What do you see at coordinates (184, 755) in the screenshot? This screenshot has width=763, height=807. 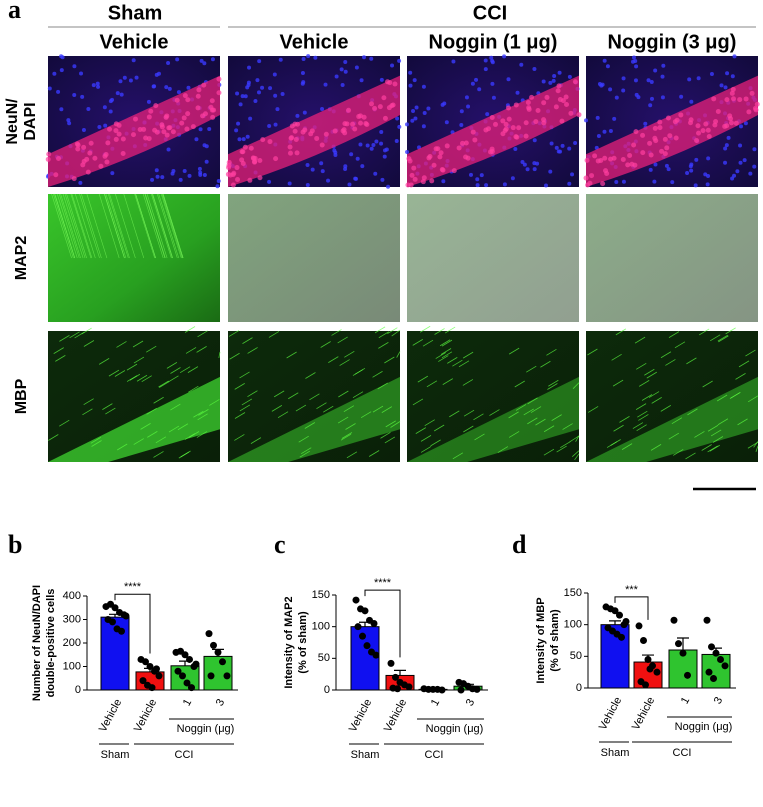 I see `group-label: CCI` at bounding box center [184, 755].